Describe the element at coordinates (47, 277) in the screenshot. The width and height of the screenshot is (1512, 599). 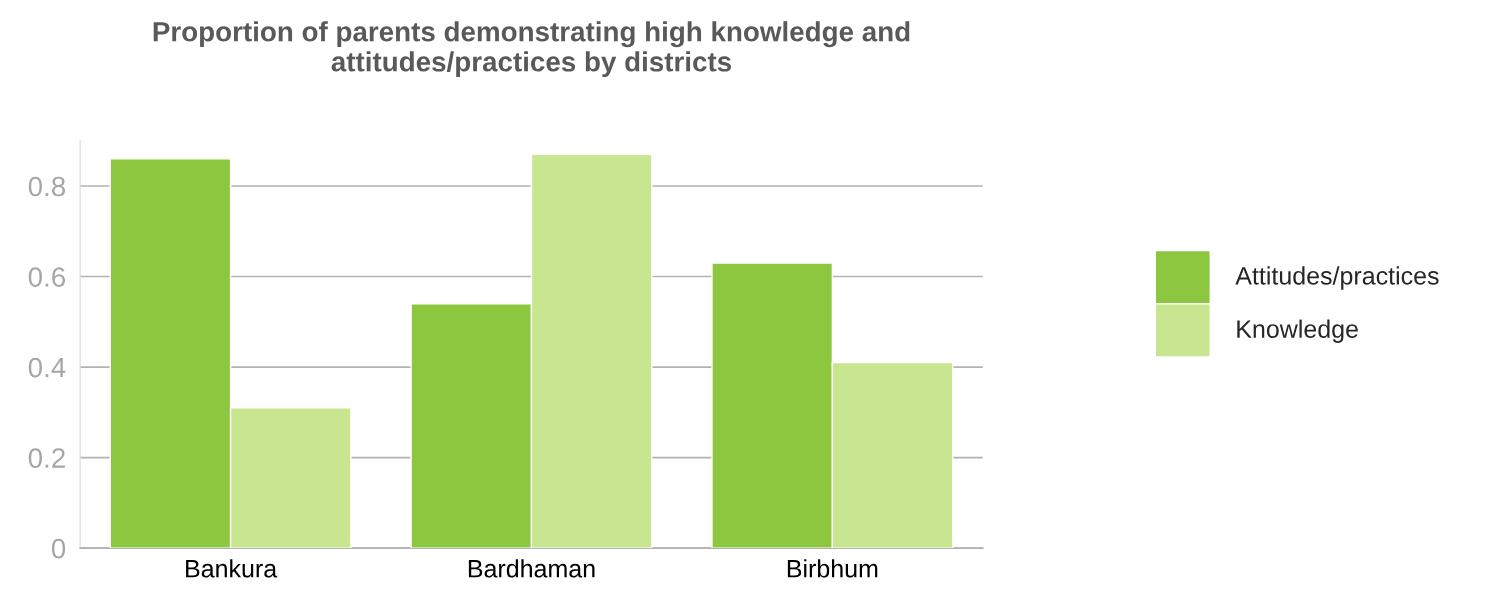
I see `y-tick-label: 0.6` at that location.